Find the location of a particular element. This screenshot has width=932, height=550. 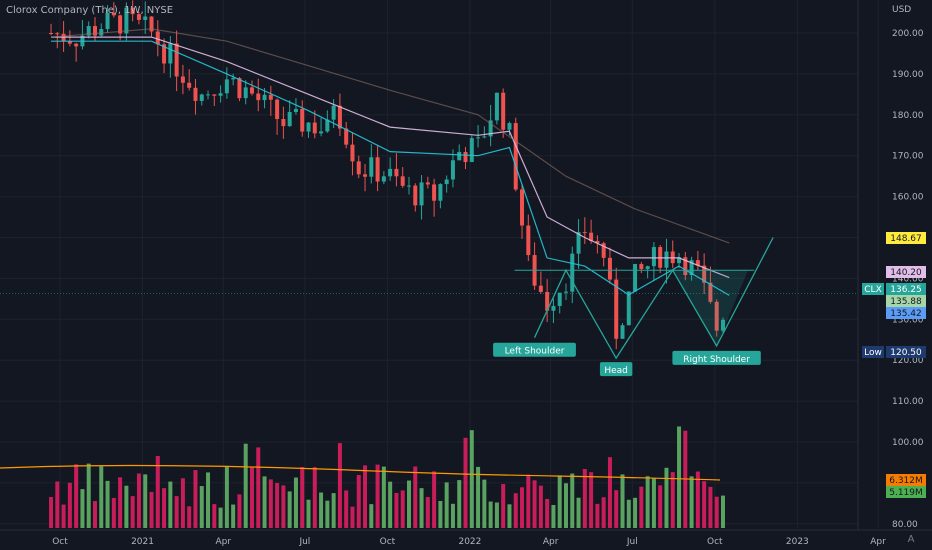

price-label-value: 5.119M is located at coordinates (906, 493).